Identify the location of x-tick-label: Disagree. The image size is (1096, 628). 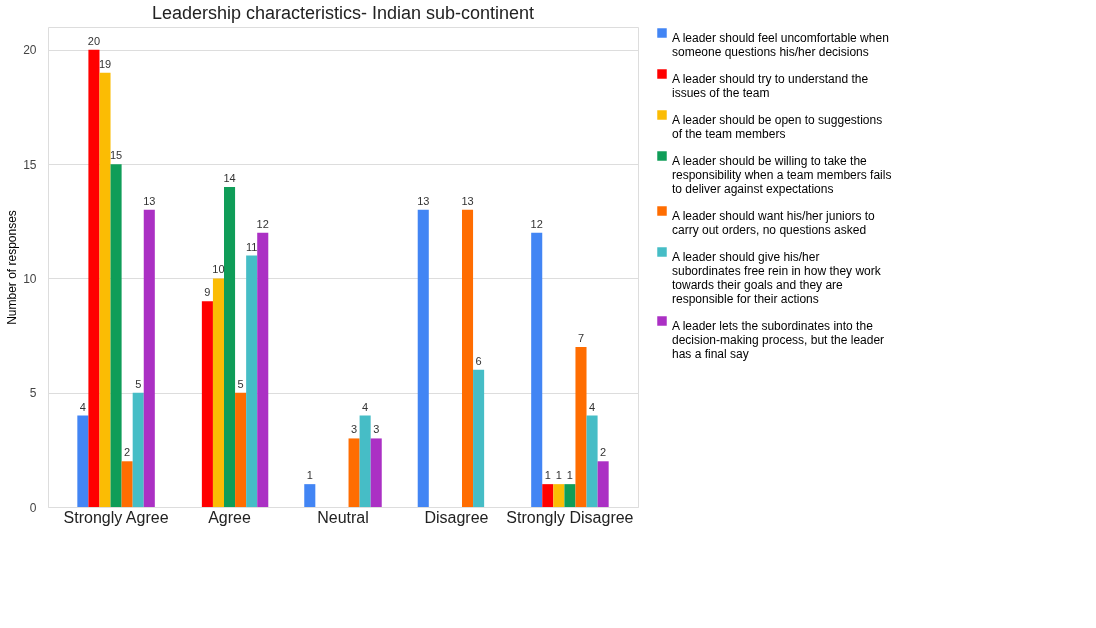
(456, 517).